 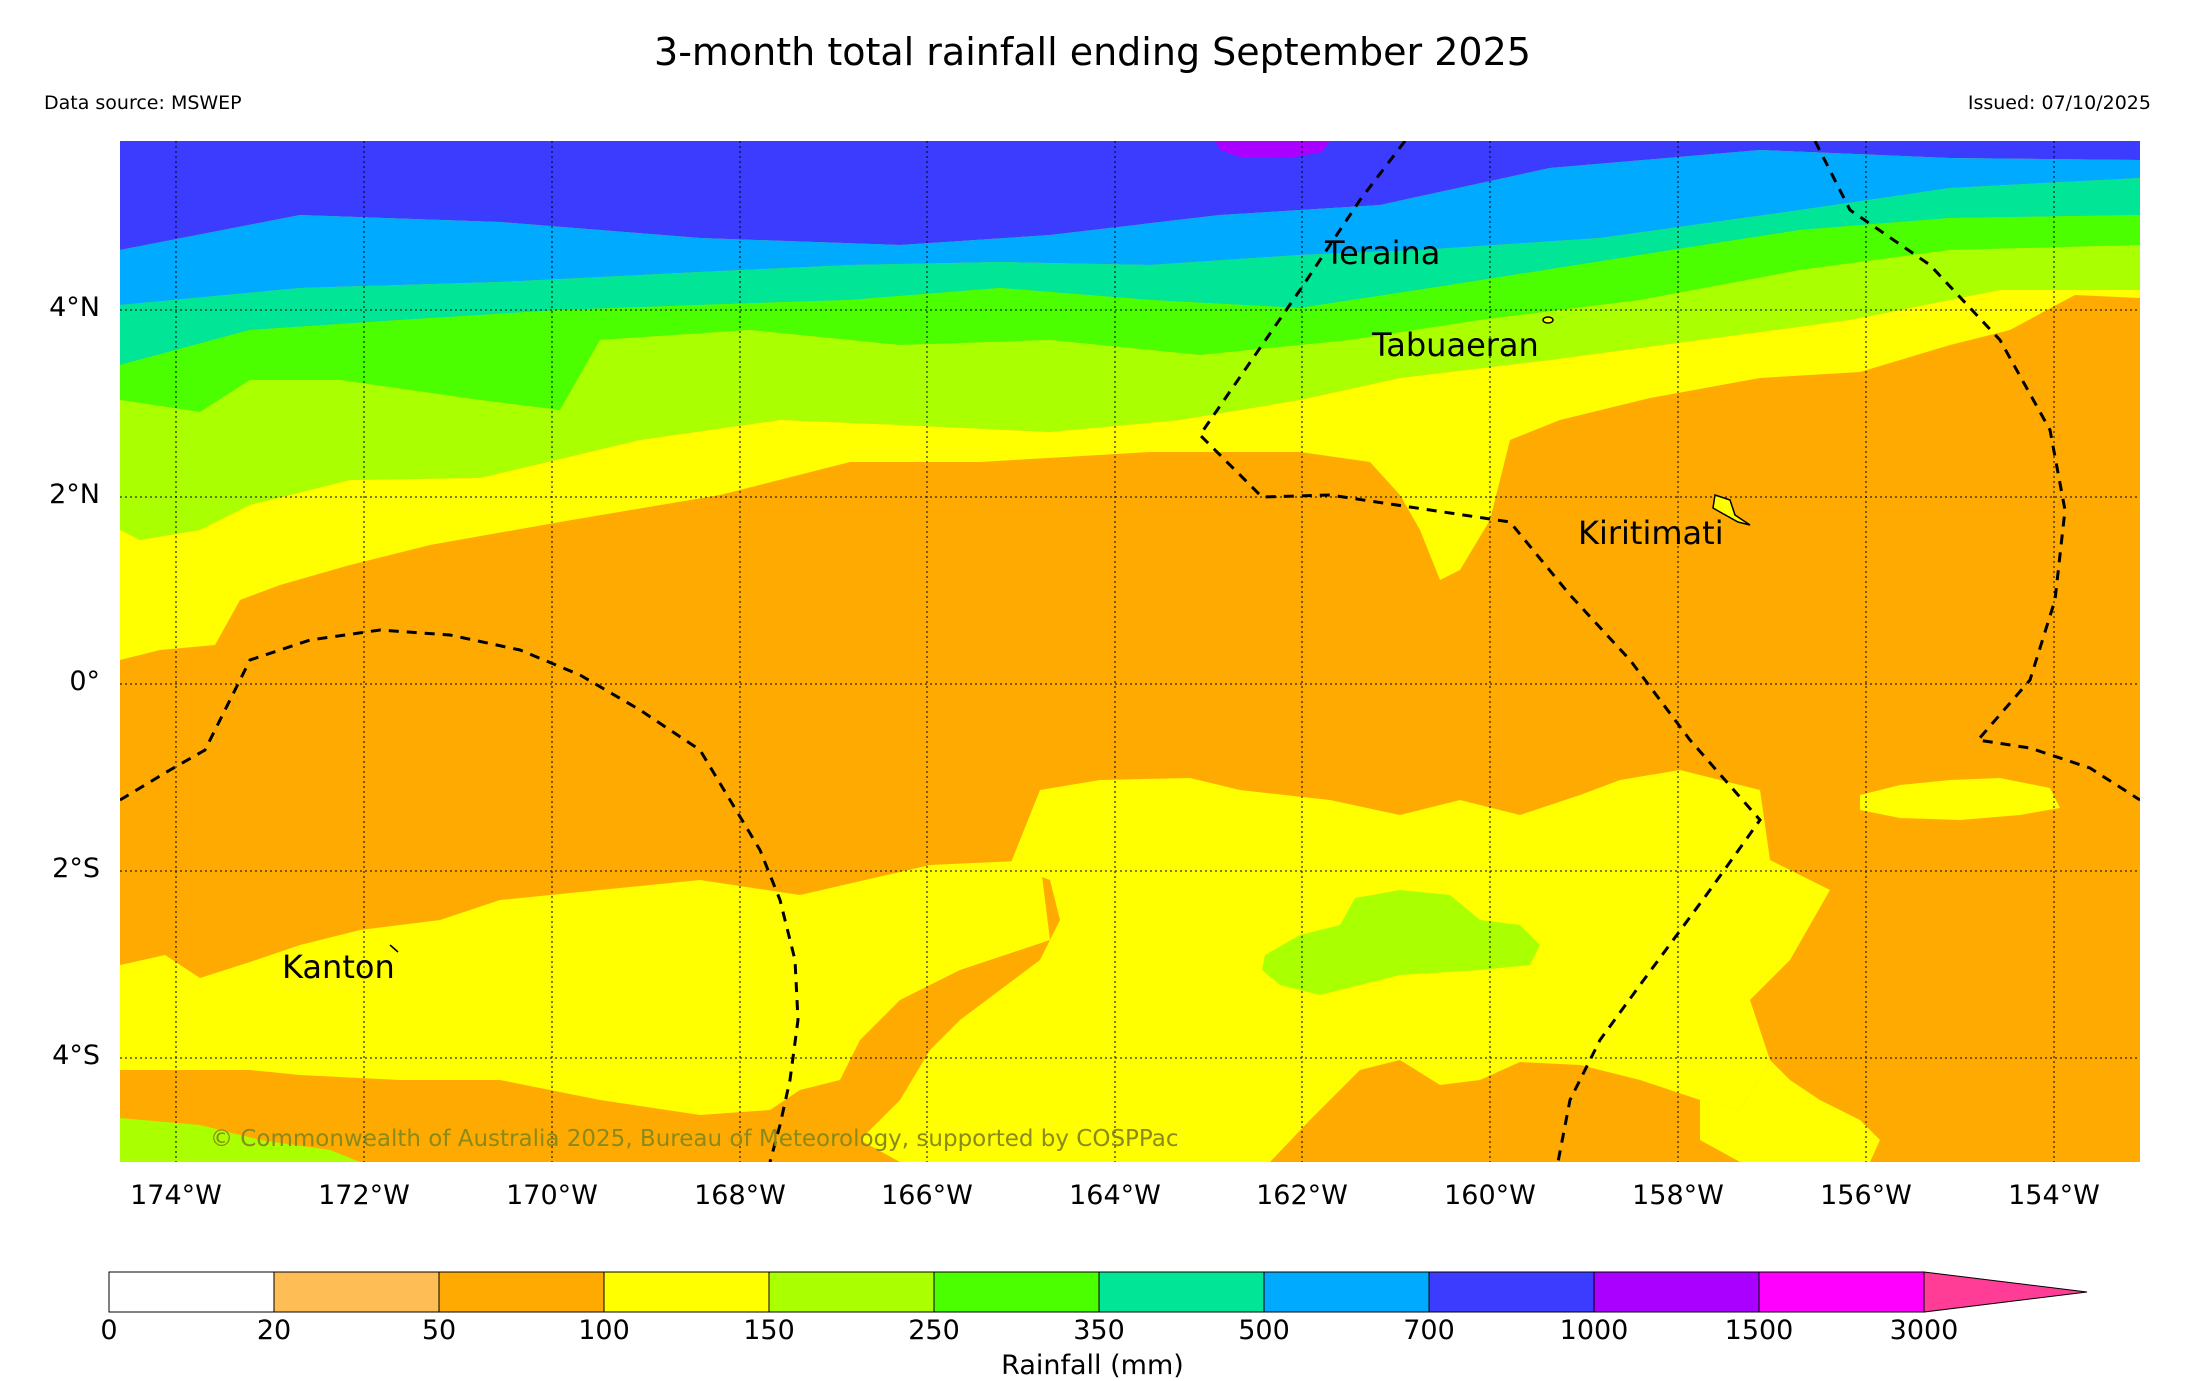 I want to click on lon-label-154w: 154°W, so click(x=2054, y=1195).